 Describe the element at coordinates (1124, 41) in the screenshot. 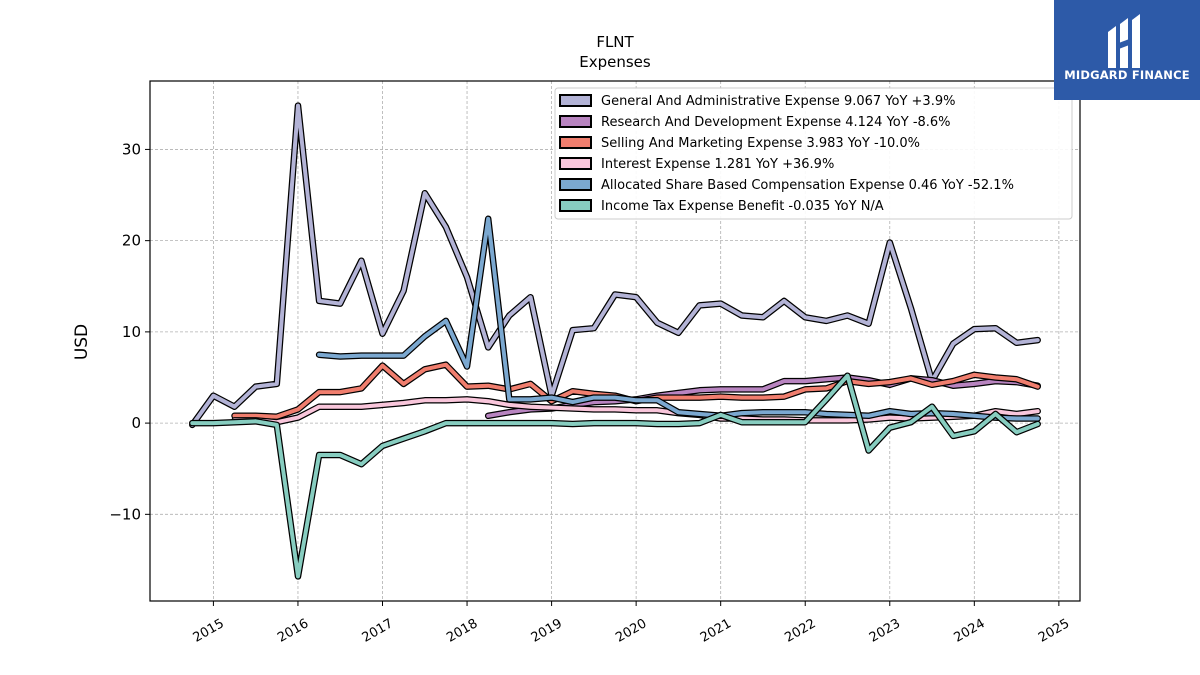

I see `midgard-logo-icon` at that location.